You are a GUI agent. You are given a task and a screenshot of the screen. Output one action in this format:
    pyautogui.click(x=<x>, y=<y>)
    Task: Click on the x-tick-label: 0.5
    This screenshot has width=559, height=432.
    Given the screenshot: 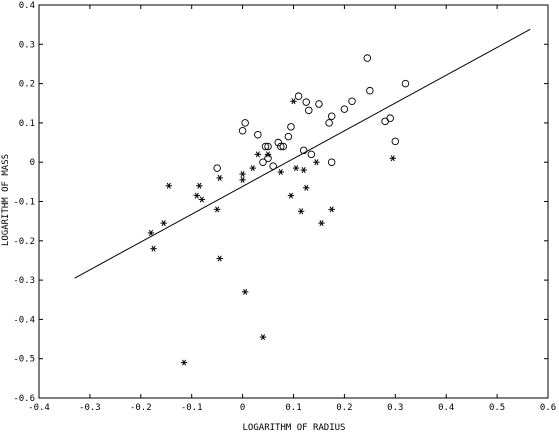 What is the action you would take?
    pyautogui.click(x=497, y=408)
    